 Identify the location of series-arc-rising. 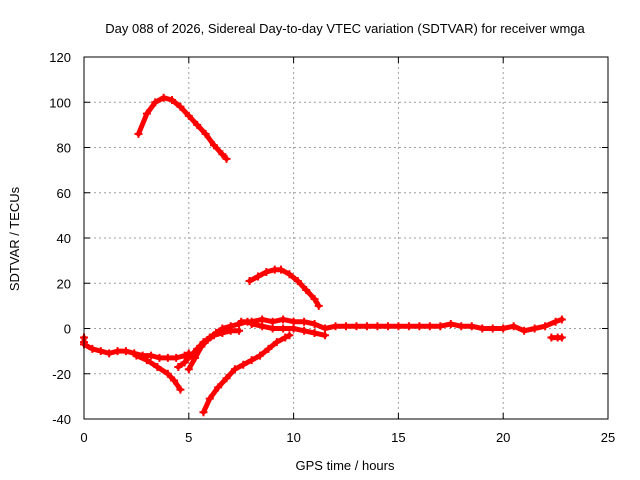
(246, 374).